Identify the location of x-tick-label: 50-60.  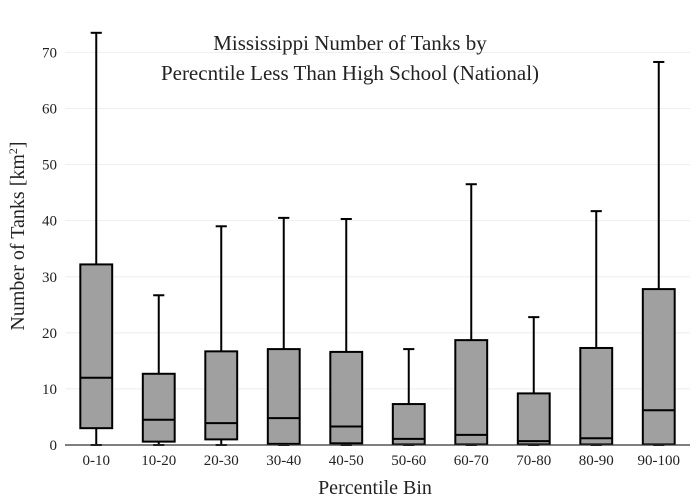
(408, 461).